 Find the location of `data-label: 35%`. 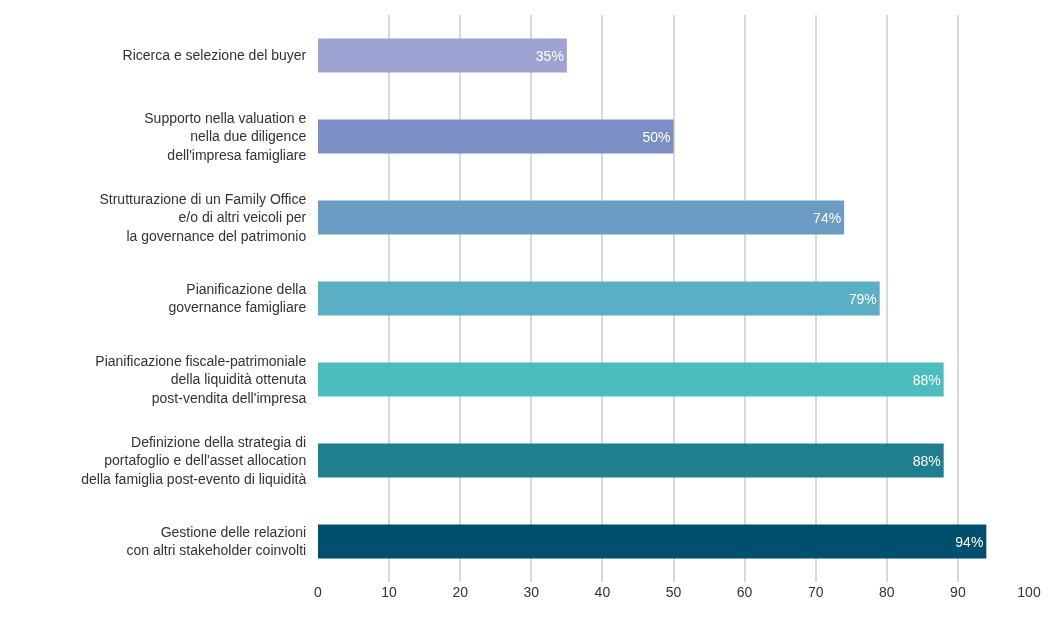

data-label: 35% is located at coordinates (549, 55).